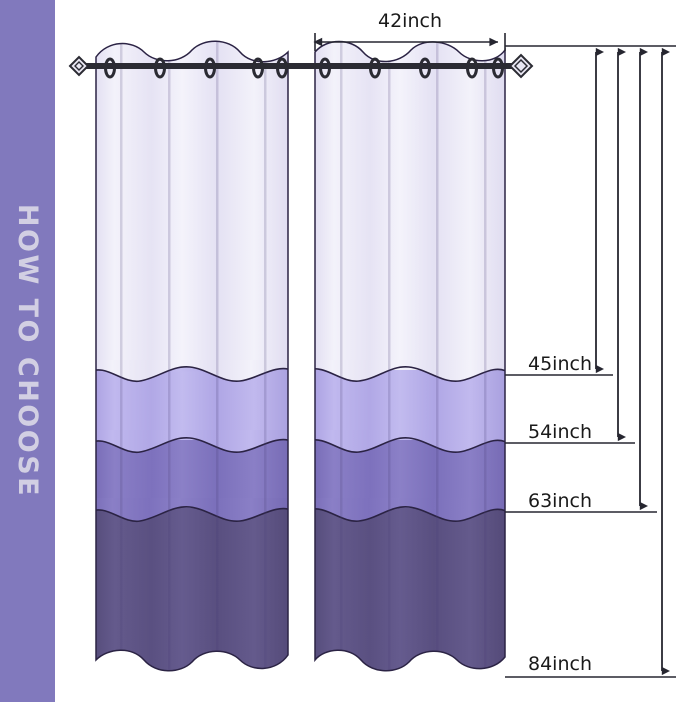 Image resolution: width=679 pixels, height=702 pixels. What do you see at coordinates (410, 21) in the screenshot?
I see `width-dimension-label: 42inch` at bounding box center [410, 21].